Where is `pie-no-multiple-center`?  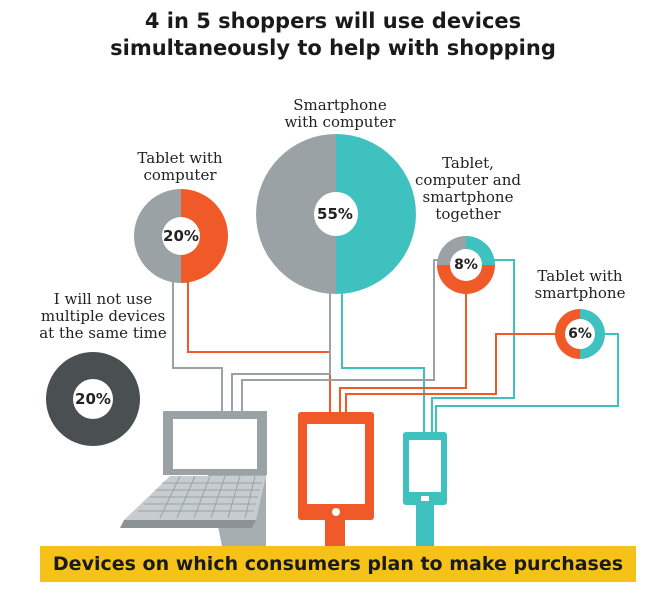 pie-no-multiple-center is located at coordinates (93, 399).